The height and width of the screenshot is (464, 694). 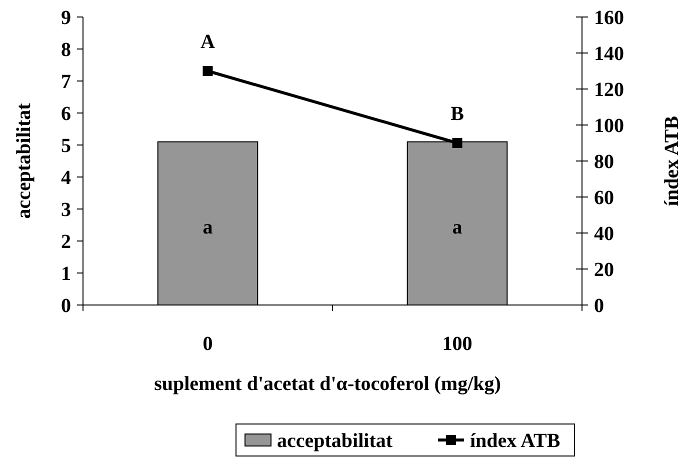 What do you see at coordinates (24, 160) in the screenshot?
I see `y-axis-title: acceptabilitat` at bounding box center [24, 160].